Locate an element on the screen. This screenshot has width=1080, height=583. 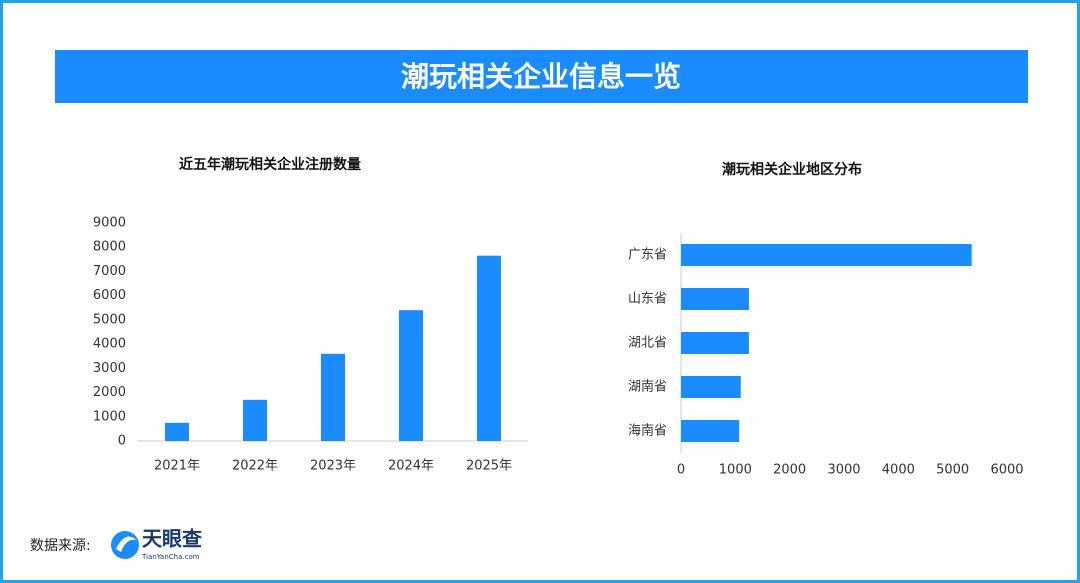
logo-swoosh is located at coordinates (126, 544).